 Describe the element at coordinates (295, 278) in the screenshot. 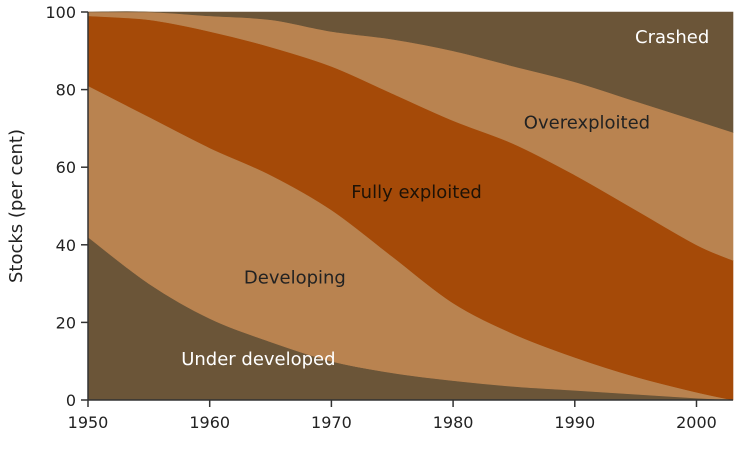

I see `label-developing: Developing` at that location.